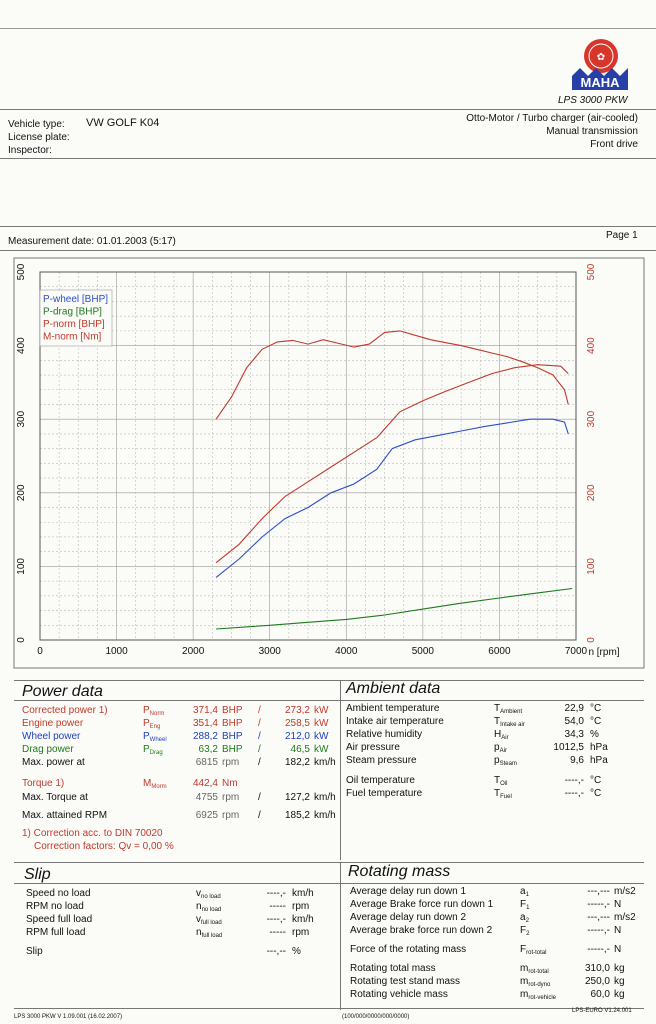  What do you see at coordinates (591, 640) in the screenshot?
I see `y-right-tick-label: 0` at bounding box center [591, 640].